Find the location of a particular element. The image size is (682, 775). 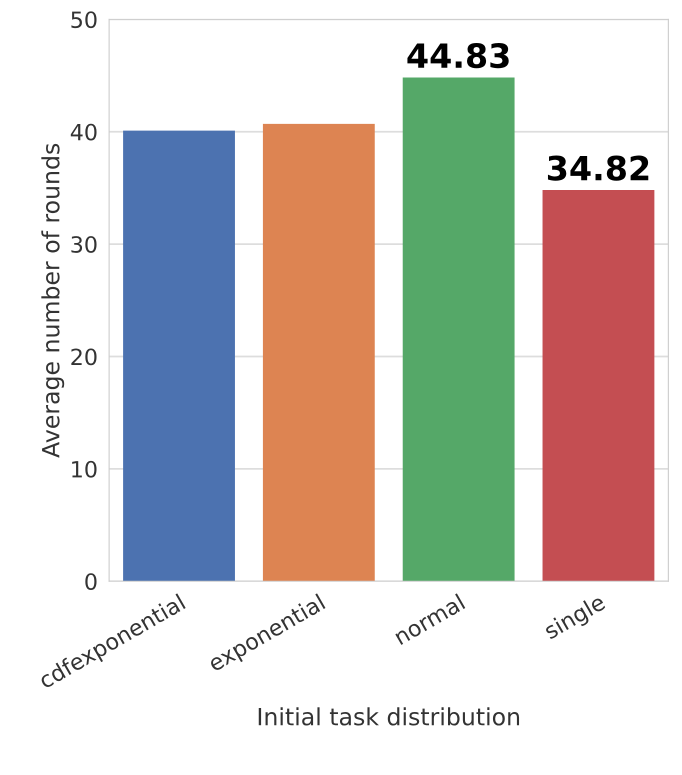

y-tick-label: 10 is located at coordinates (84, 469).